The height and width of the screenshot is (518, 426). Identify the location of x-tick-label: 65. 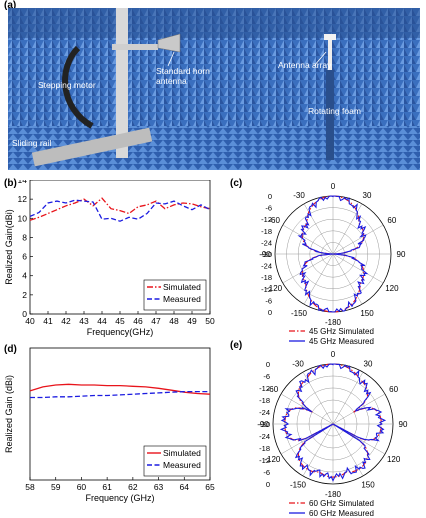
(210, 487).